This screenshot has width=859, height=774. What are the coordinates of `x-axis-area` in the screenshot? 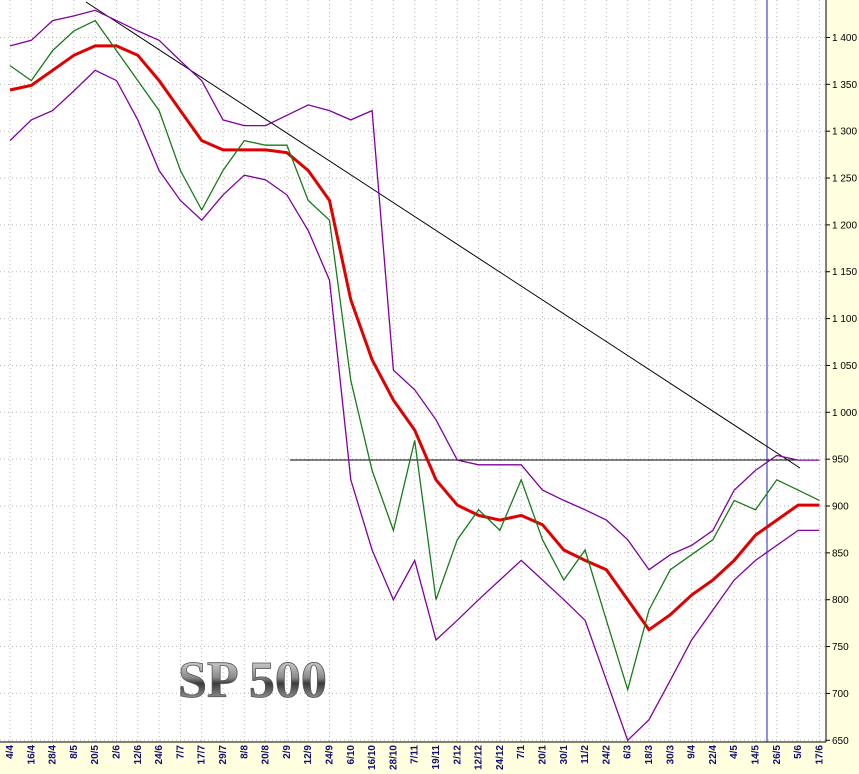 It's located at (429, 758).